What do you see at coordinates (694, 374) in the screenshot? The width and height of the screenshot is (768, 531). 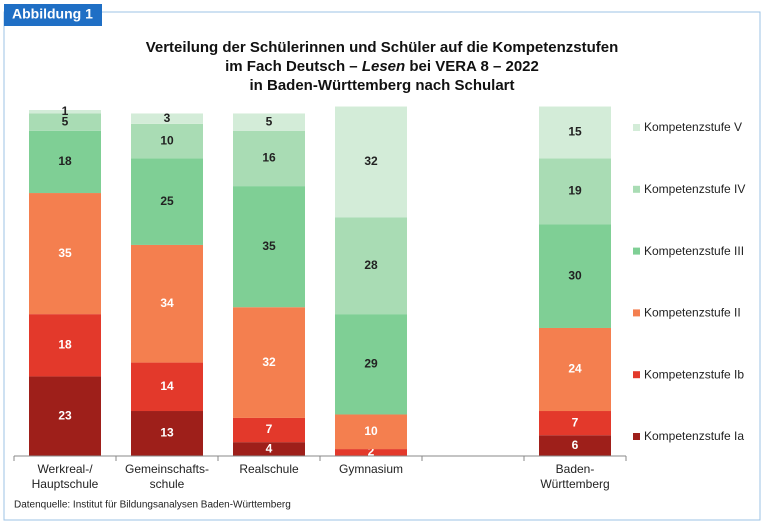 I see `legend-label: Kompetenzstufe Ib` at bounding box center [694, 374].